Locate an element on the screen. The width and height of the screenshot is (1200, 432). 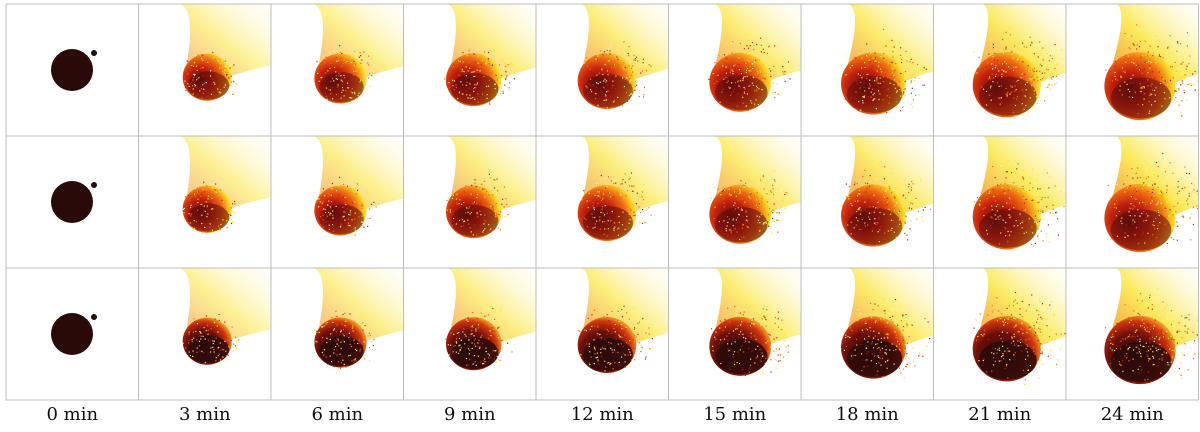
panel-r2-c9 is located at coordinates (1151, 194).